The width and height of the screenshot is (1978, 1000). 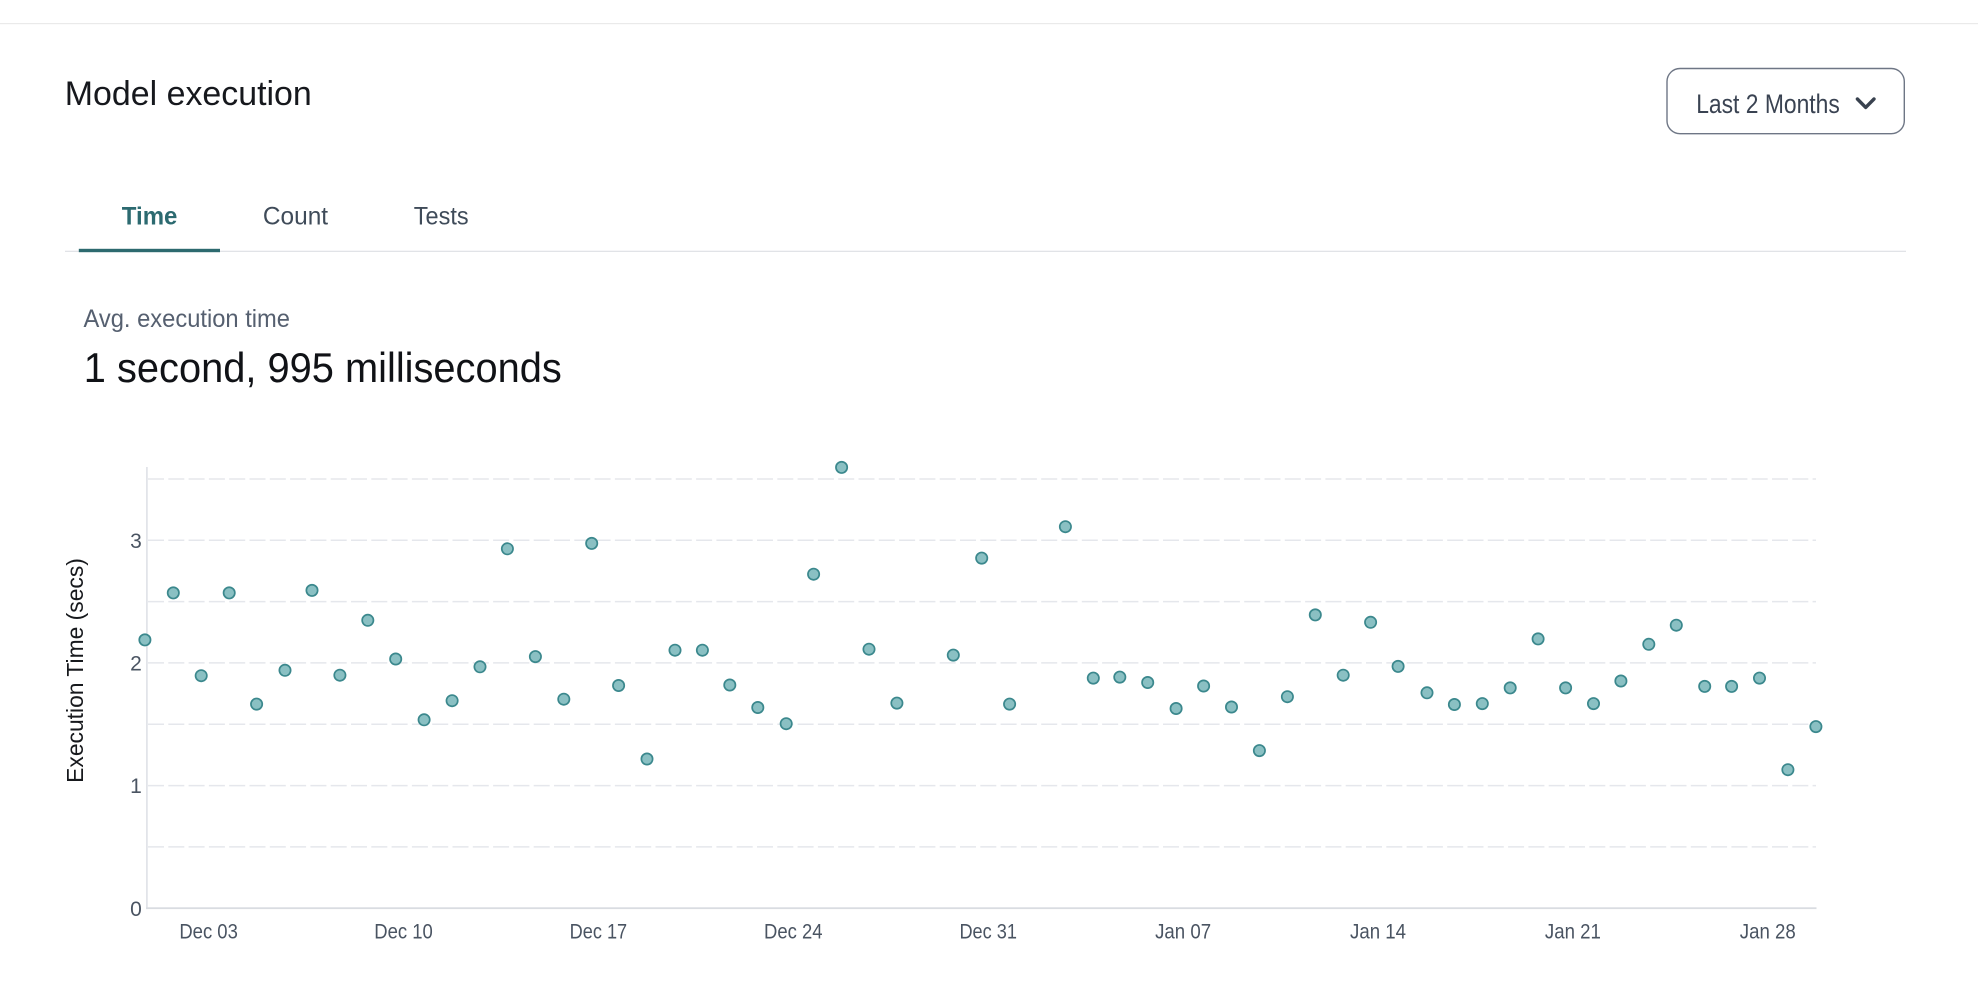 I want to click on svg-text: Execution Time (secs), so click(x=75, y=670).